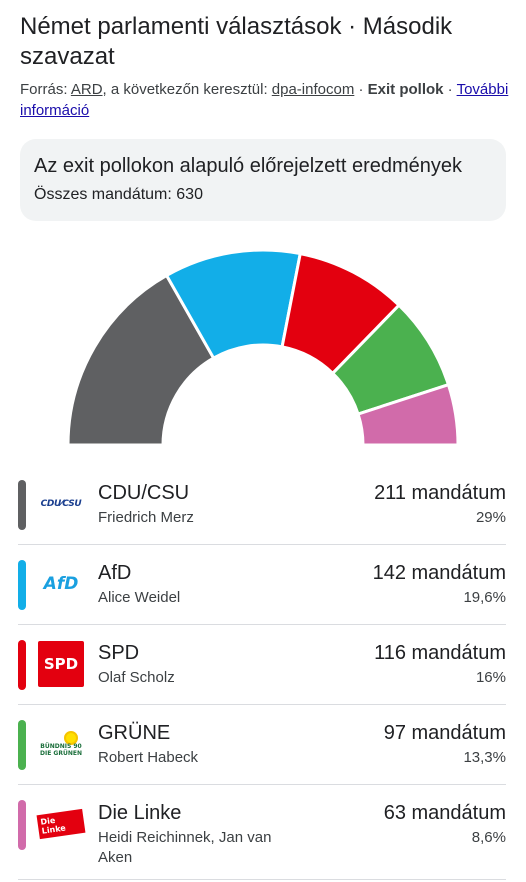 This screenshot has width=526, height=882. What do you see at coordinates (118, 194) in the screenshot?
I see `total-seats: Összes mandátum: 630` at bounding box center [118, 194].